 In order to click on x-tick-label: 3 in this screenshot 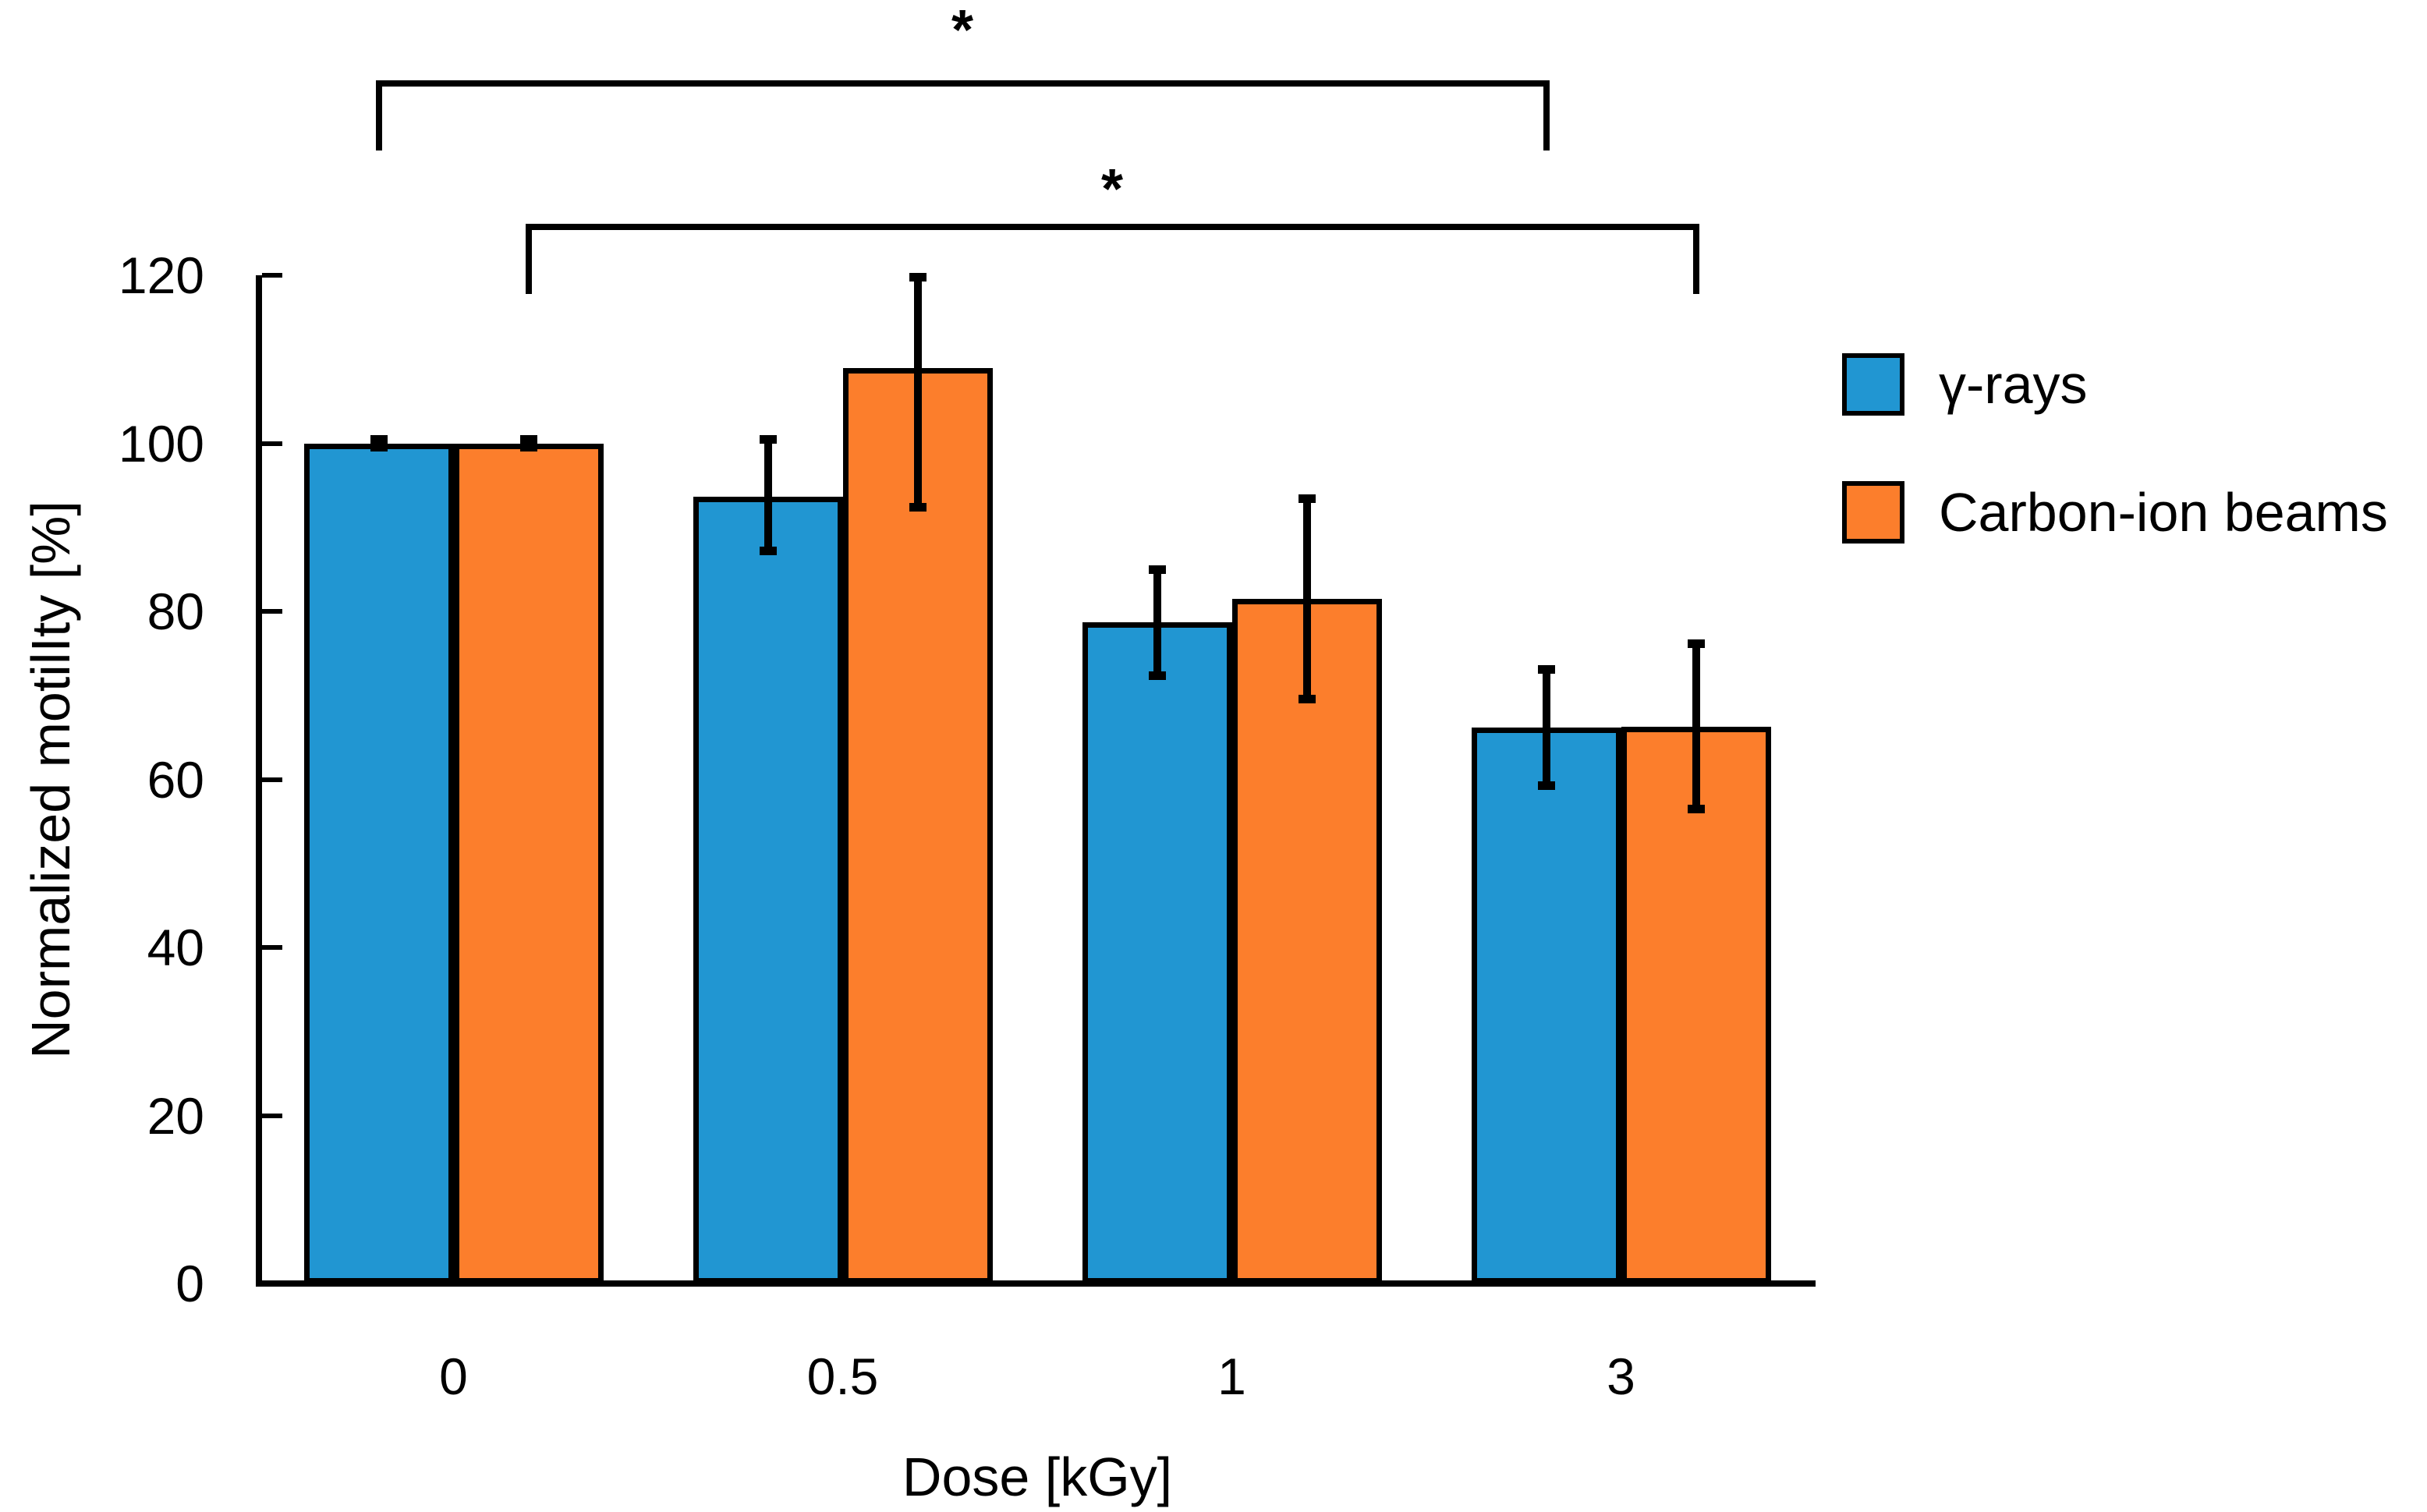, I will do `click(1621, 1376)`.